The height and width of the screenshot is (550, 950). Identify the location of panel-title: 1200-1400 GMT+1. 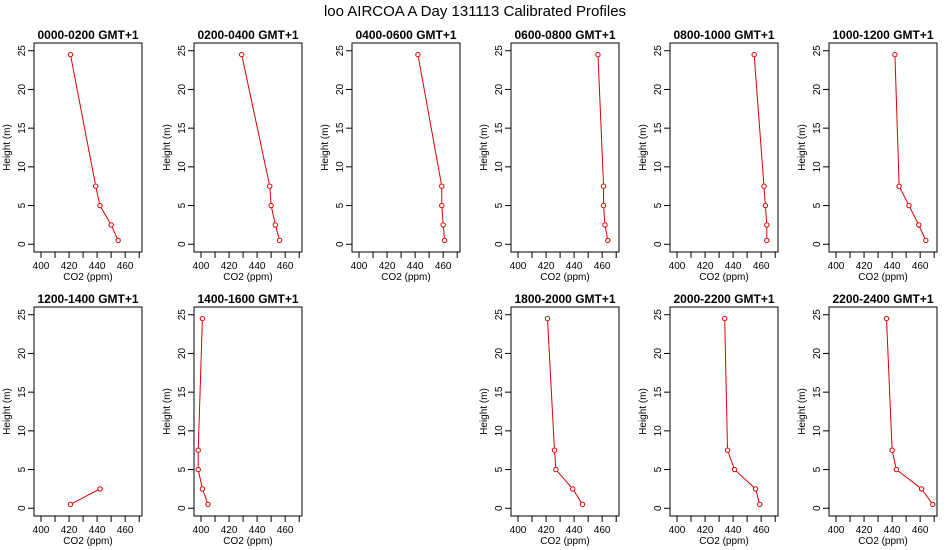
(87, 299).